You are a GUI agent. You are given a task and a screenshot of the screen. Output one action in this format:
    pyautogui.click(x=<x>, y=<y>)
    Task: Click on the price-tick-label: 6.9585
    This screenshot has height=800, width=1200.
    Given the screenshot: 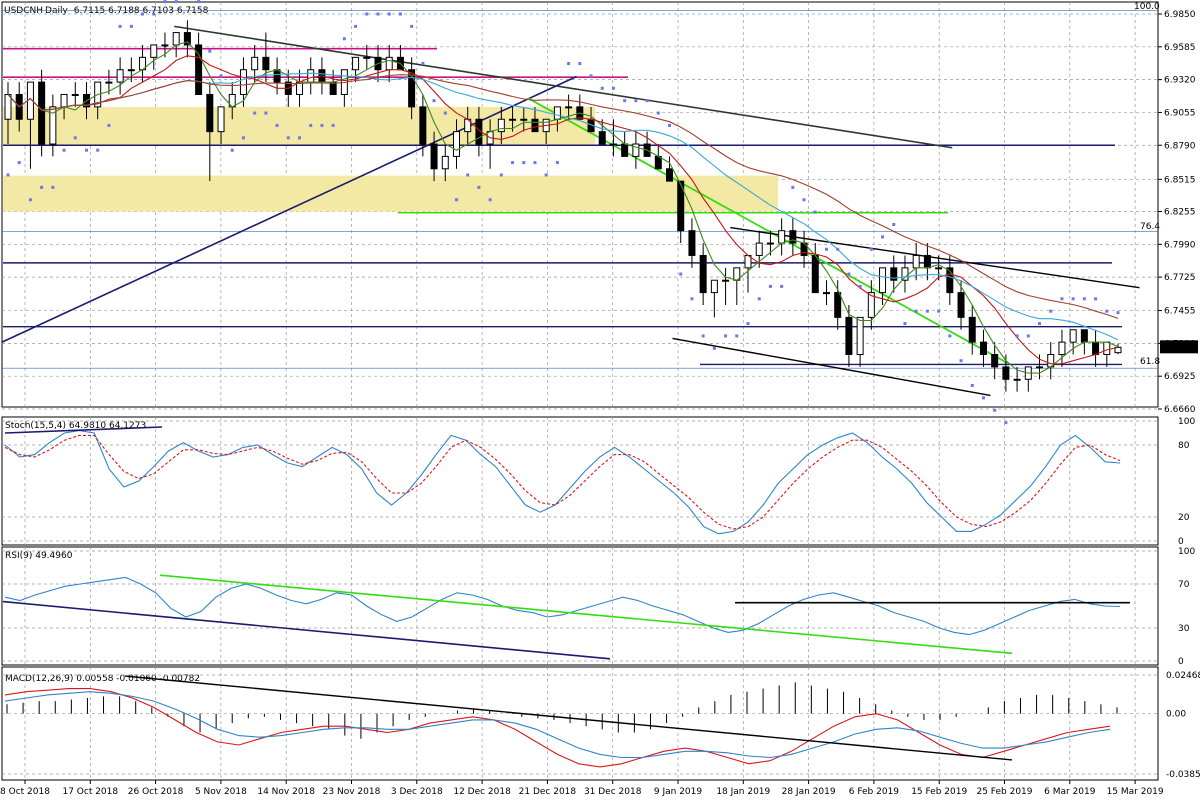 What is the action you would take?
    pyautogui.click(x=1180, y=48)
    